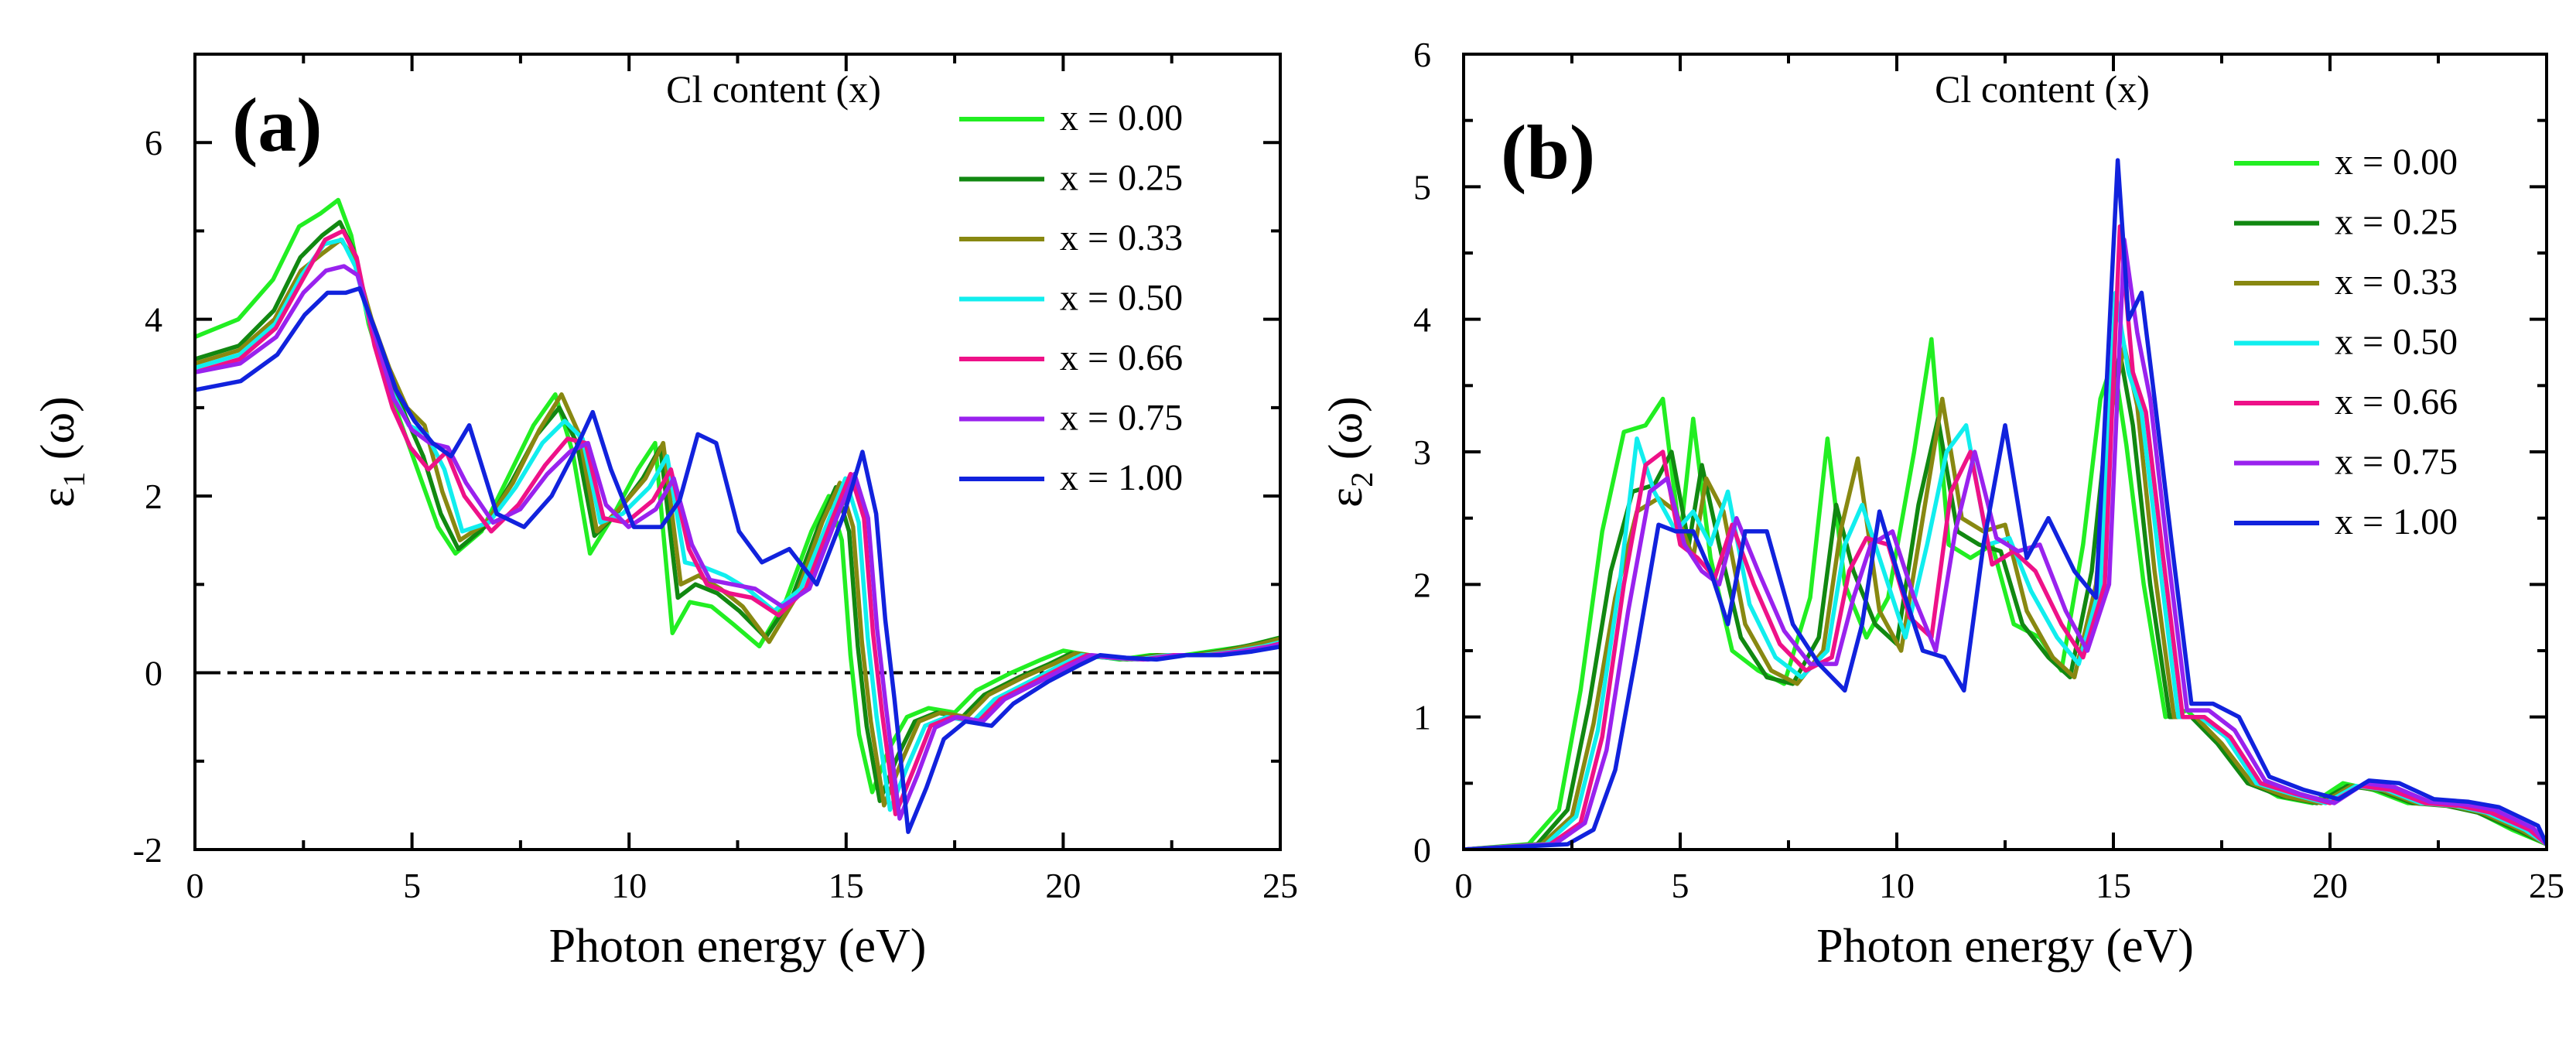 The image size is (2576, 1060). I want to click on y-axis-title: ε1 (ω), so click(61, 452).